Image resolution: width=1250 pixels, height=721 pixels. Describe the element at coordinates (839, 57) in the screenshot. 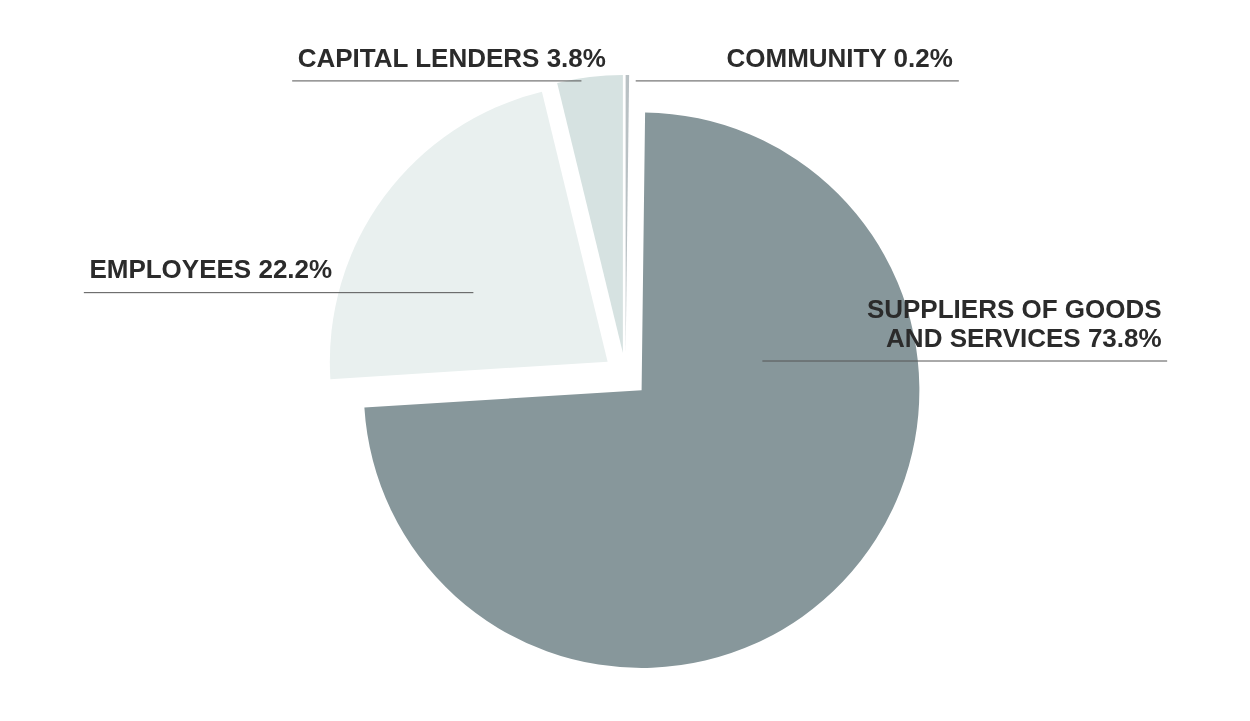

I see `slice-label: COMMUNITY 0.2%` at that location.